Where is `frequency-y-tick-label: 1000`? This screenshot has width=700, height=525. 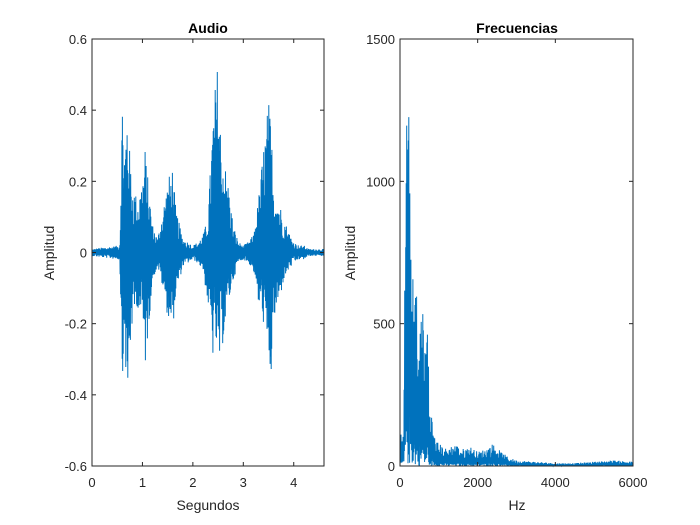
frequency-y-tick-label: 1000 is located at coordinates (380, 181).